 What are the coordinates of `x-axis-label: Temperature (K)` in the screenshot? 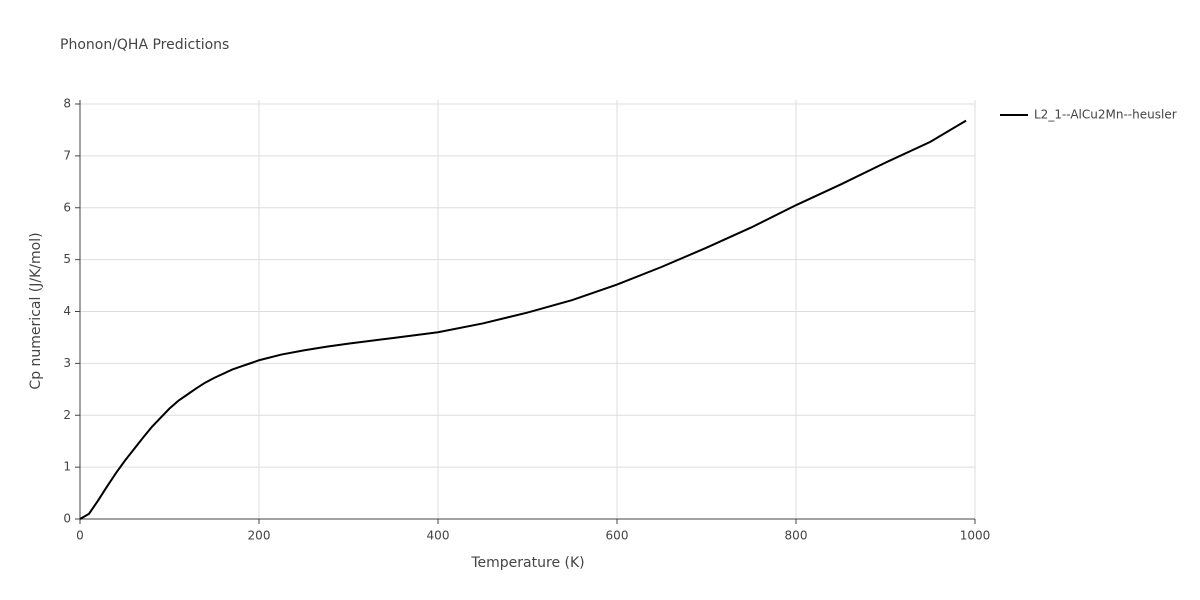 It's located at (527, 563).